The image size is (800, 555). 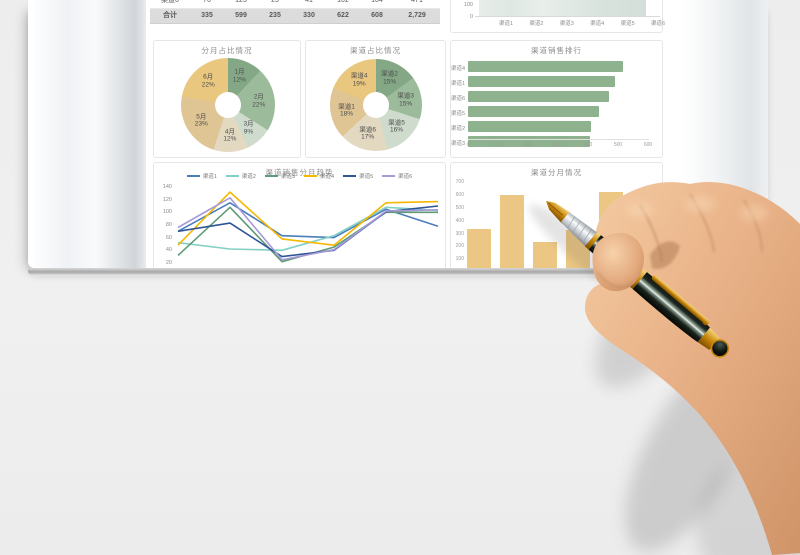 What do you see at coordinates (459, 220) in the screenshot?
I see `y-axis-tick: 400` at bounding box center [459, 220].